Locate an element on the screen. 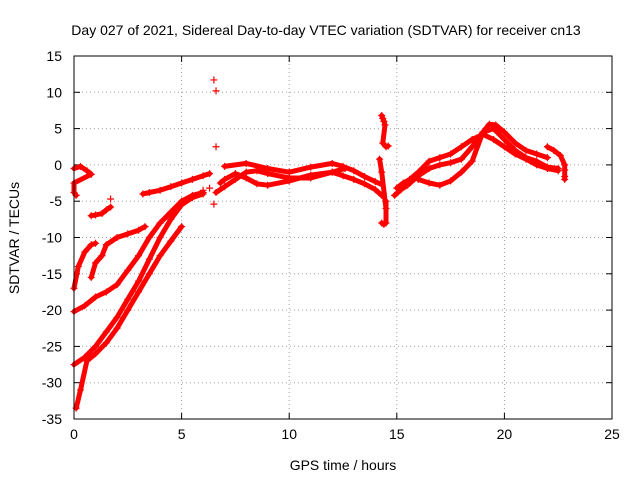 The image size is (640, 480). series-outliers is located at coordinates (163, 142).